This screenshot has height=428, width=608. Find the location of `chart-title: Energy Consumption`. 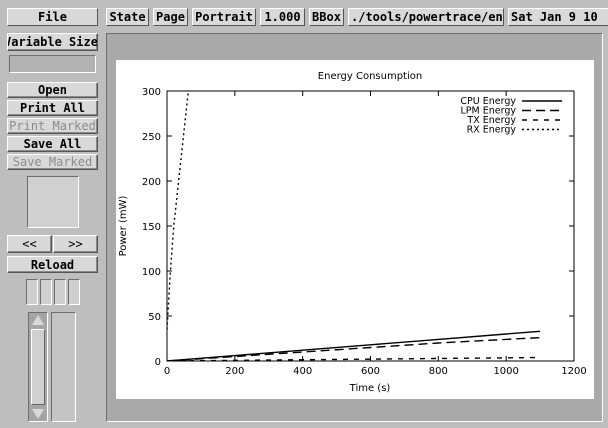

chart-title: Energy Consumption is located at coordinates (370, 76).